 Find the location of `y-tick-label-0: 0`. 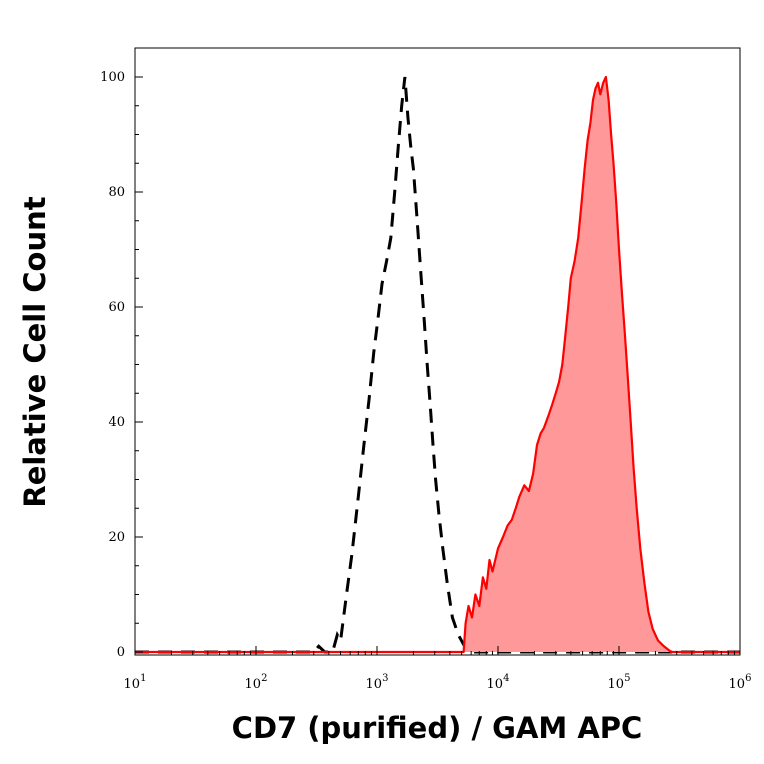

y-tick-label-0: 0 is located at coordinates (121, 652).